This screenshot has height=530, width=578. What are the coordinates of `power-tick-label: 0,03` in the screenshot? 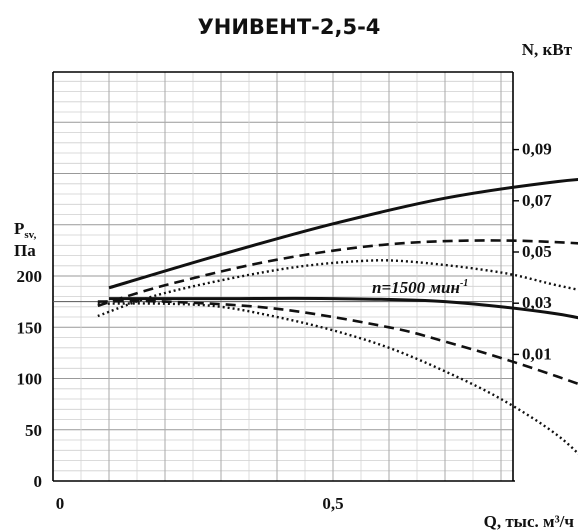 It's located at (537, 302).